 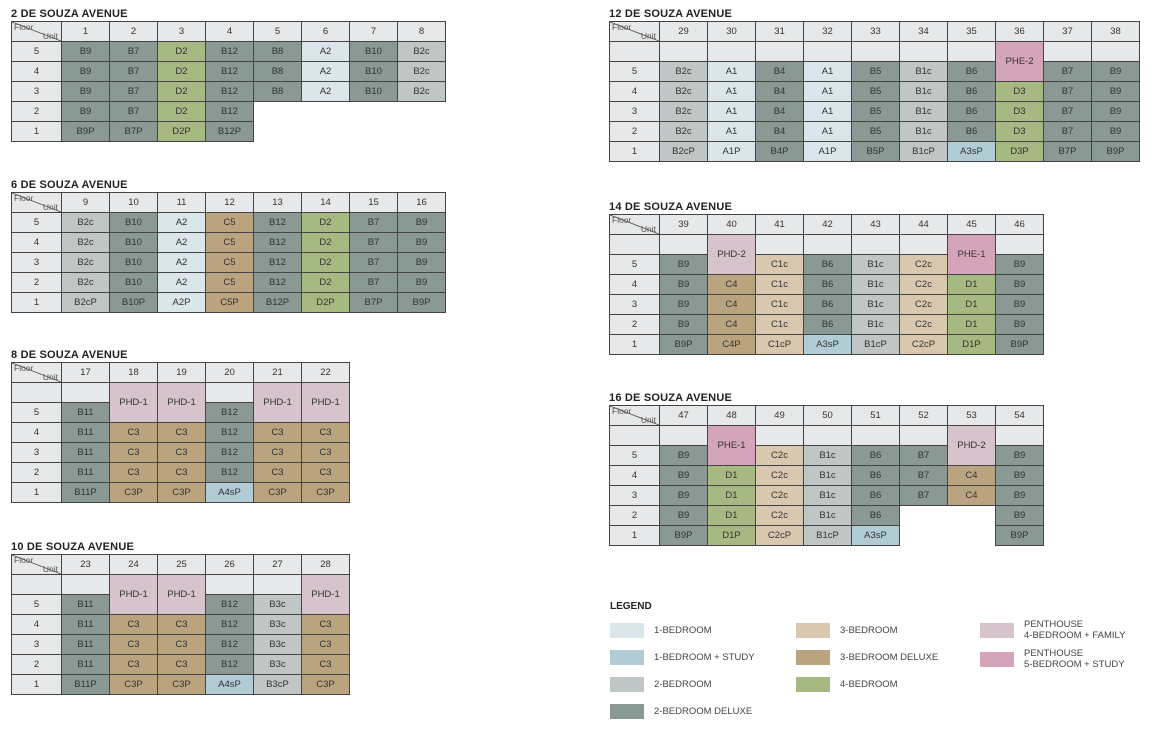 What do you see at coordinates (229, 31) in the screenshot?
I see `unit-header: 4` at bounding box center [229, 31].